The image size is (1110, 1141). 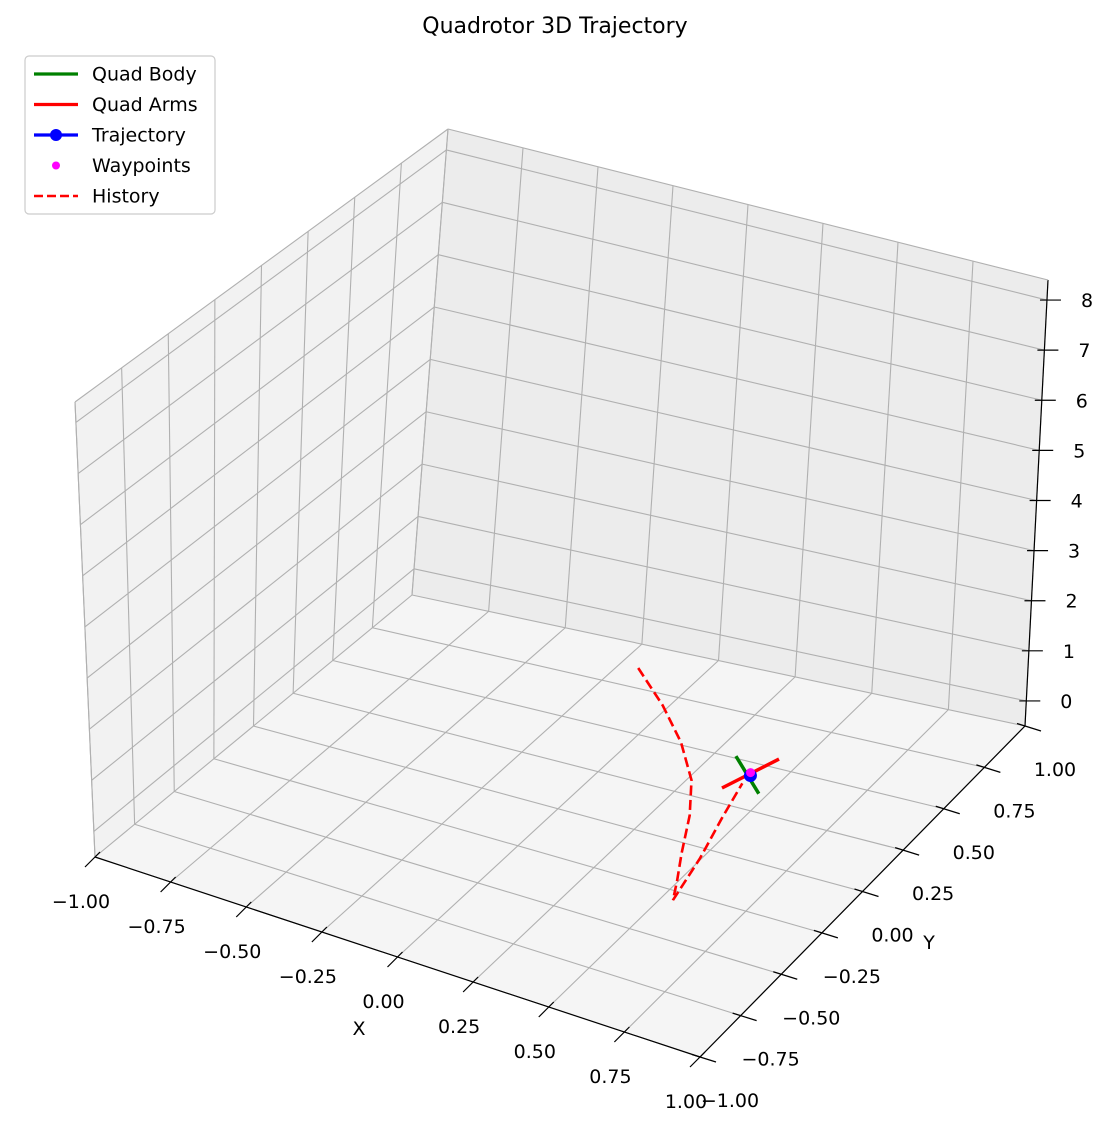 I want to click on y-tick-label: −1.00, so click(x=730, y=1101).